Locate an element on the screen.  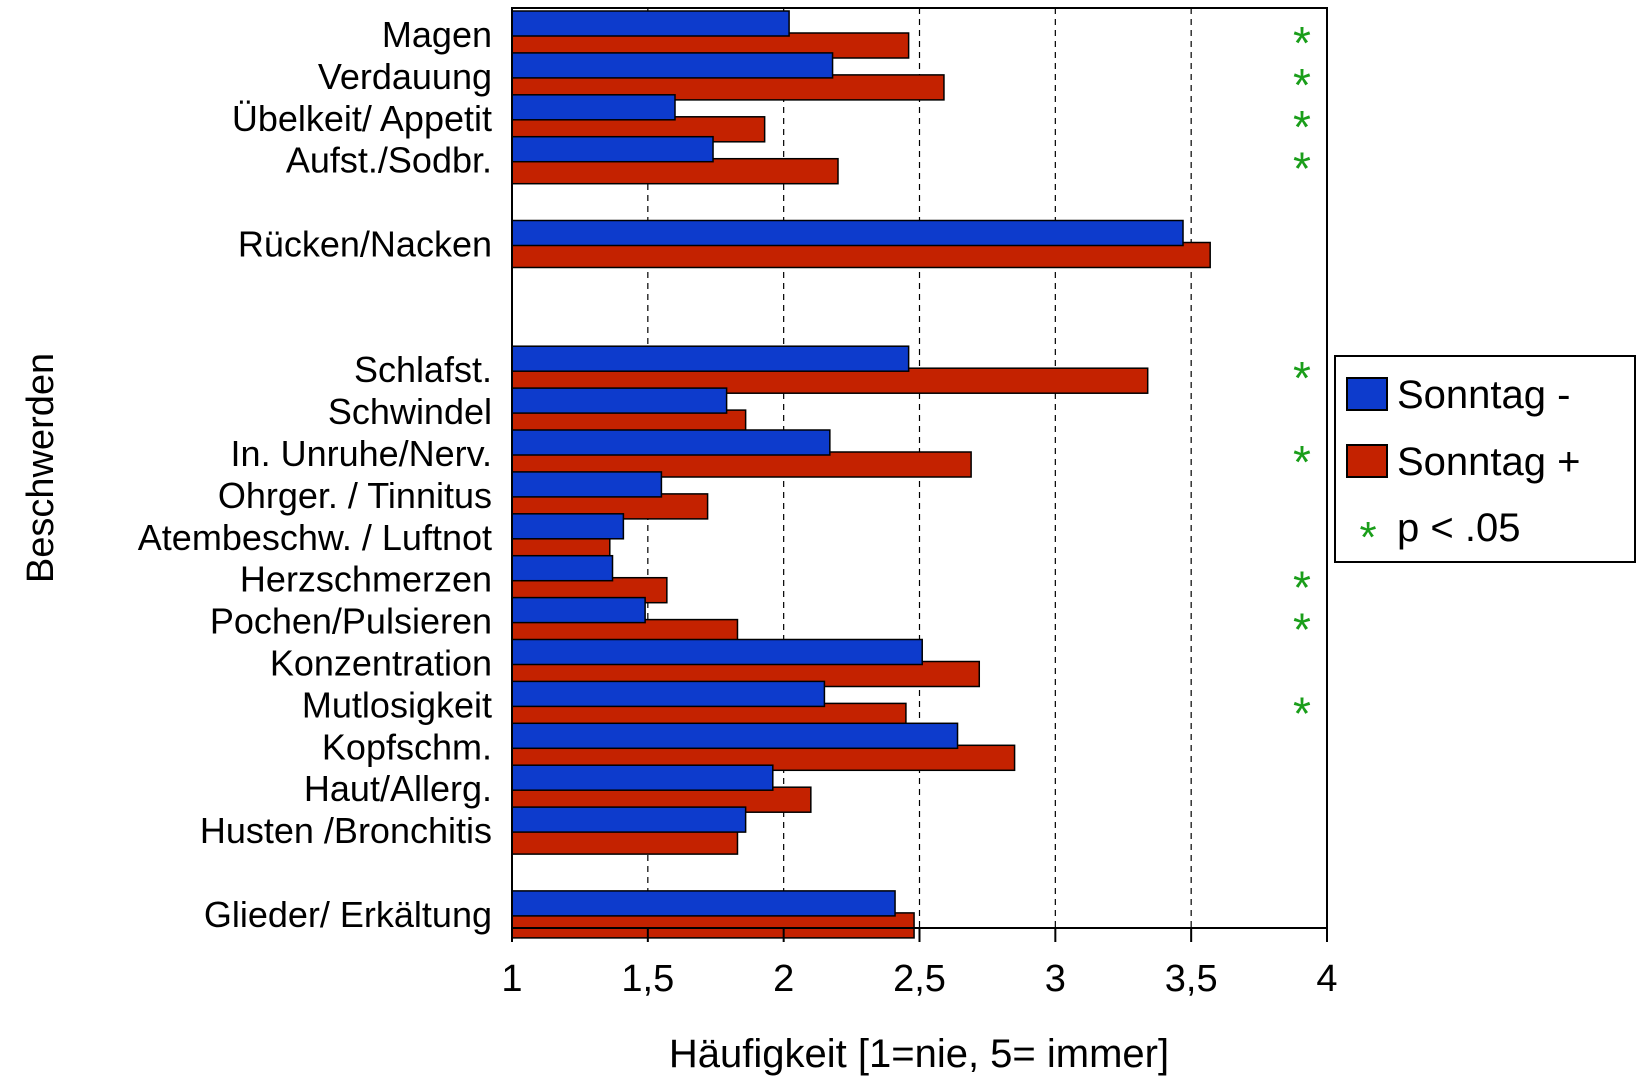
category-label: Aufst./Sodbr. is located at coordinates (389, 160).